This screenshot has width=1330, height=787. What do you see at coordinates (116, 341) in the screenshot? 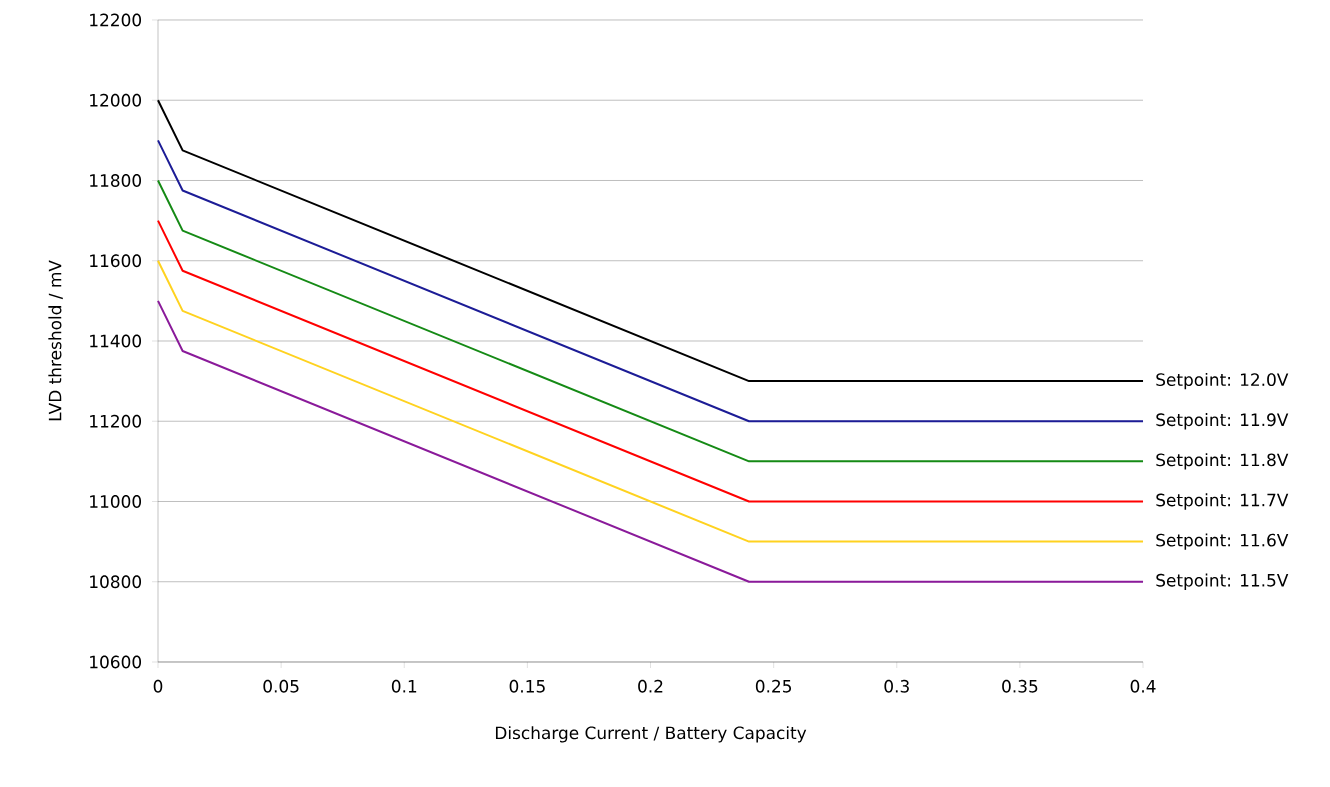
I see `y-tick-label: 11400` at bounding box center [116, 341].